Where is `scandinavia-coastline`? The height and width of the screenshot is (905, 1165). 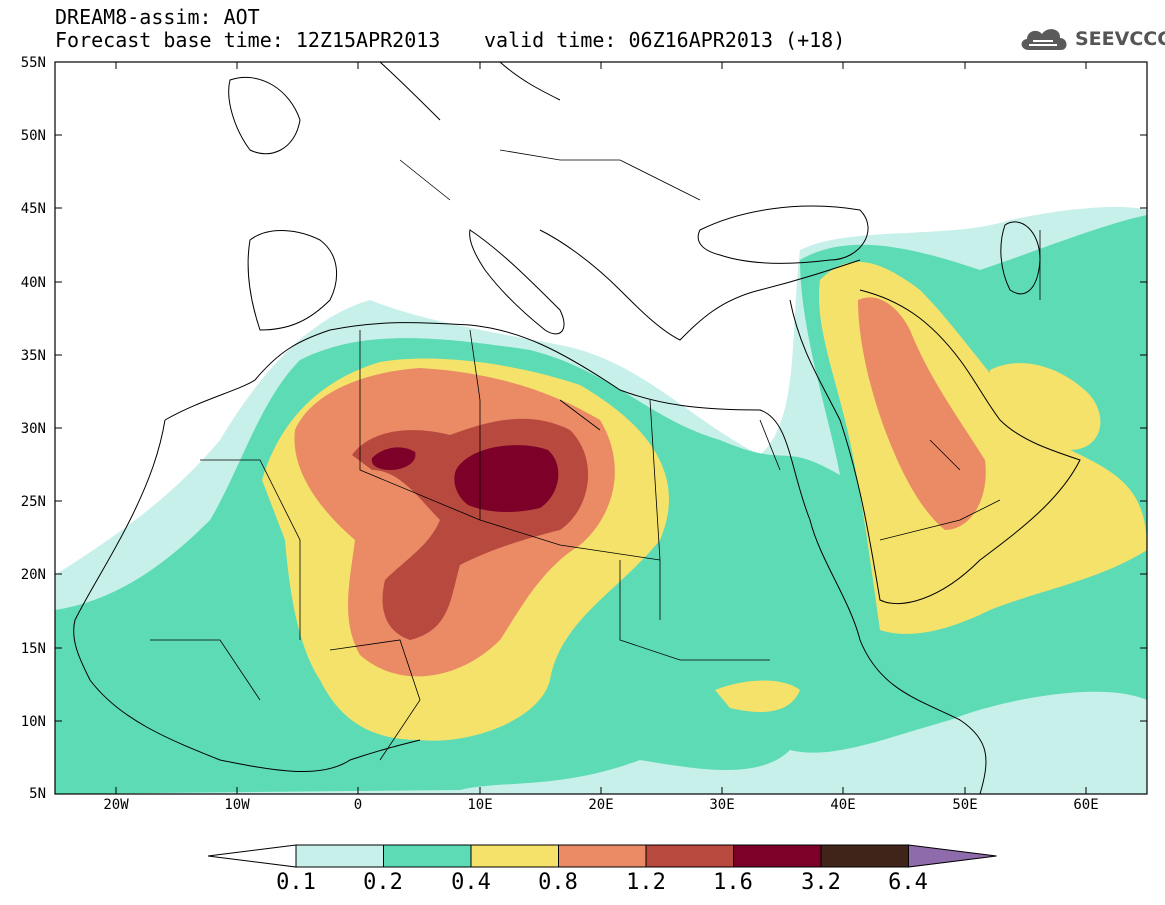
scandinavia-coastline is located at coordinates (470, 91).